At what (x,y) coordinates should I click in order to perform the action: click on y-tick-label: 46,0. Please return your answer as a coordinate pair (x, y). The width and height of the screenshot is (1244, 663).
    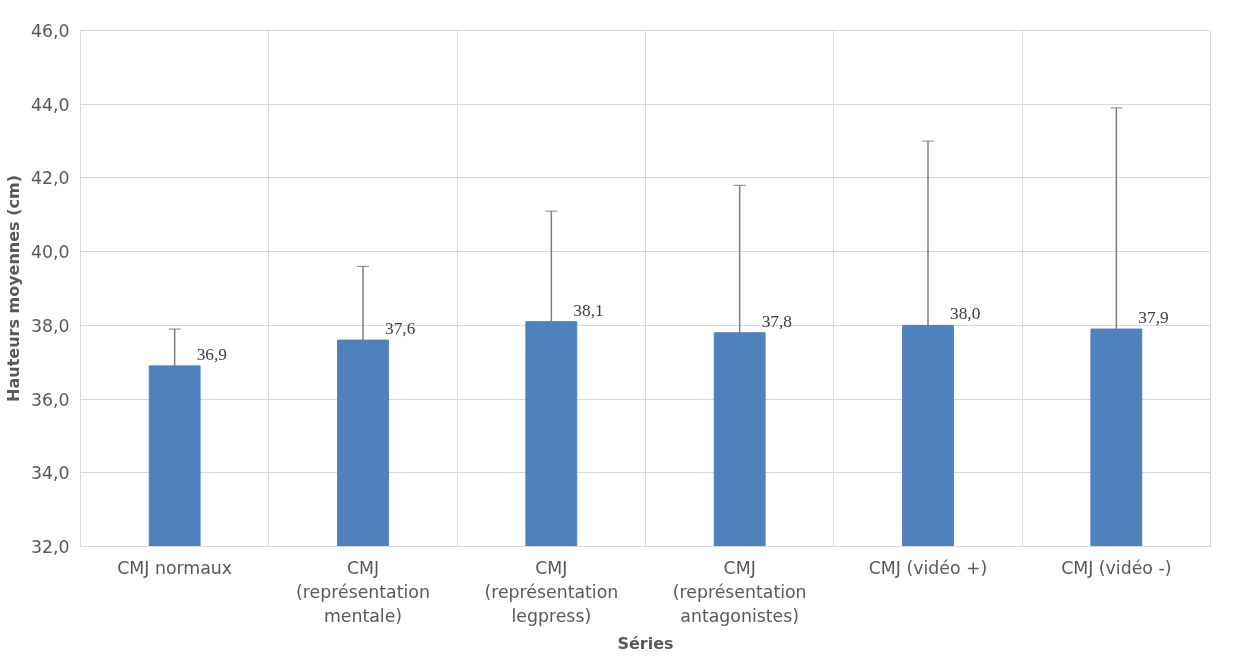
    Looking at the image, I should click on (50, 31).